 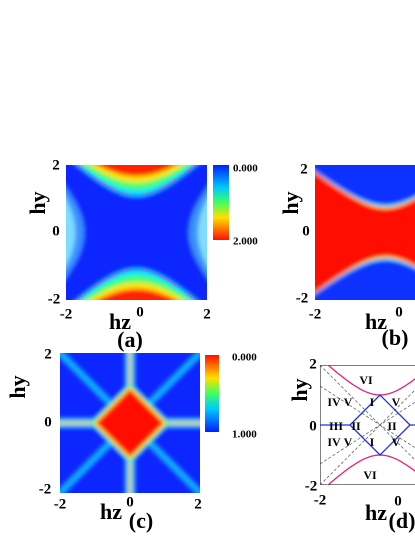 I want to click on panel-label: (c), so click(x=141, y=520).